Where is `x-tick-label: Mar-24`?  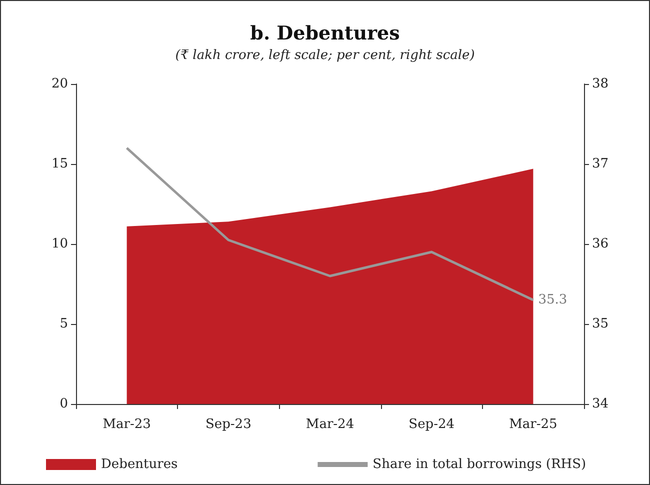 x-tick-label: Mar-24 is located at coordinates (330, 424).